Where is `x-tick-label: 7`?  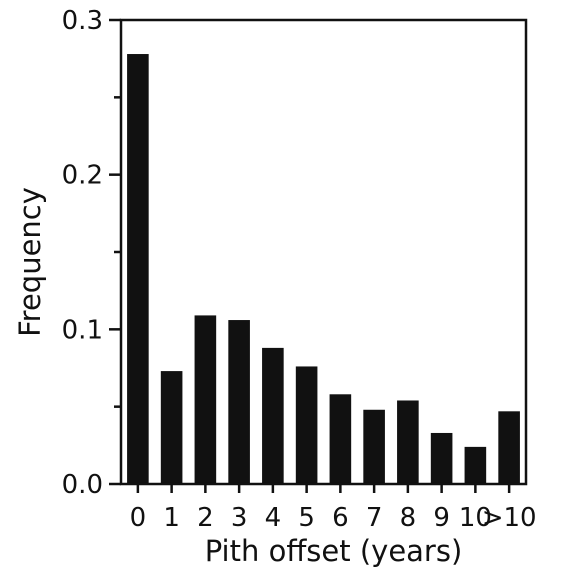
x-tick-label: 7 is located at coordinates (374, 518).